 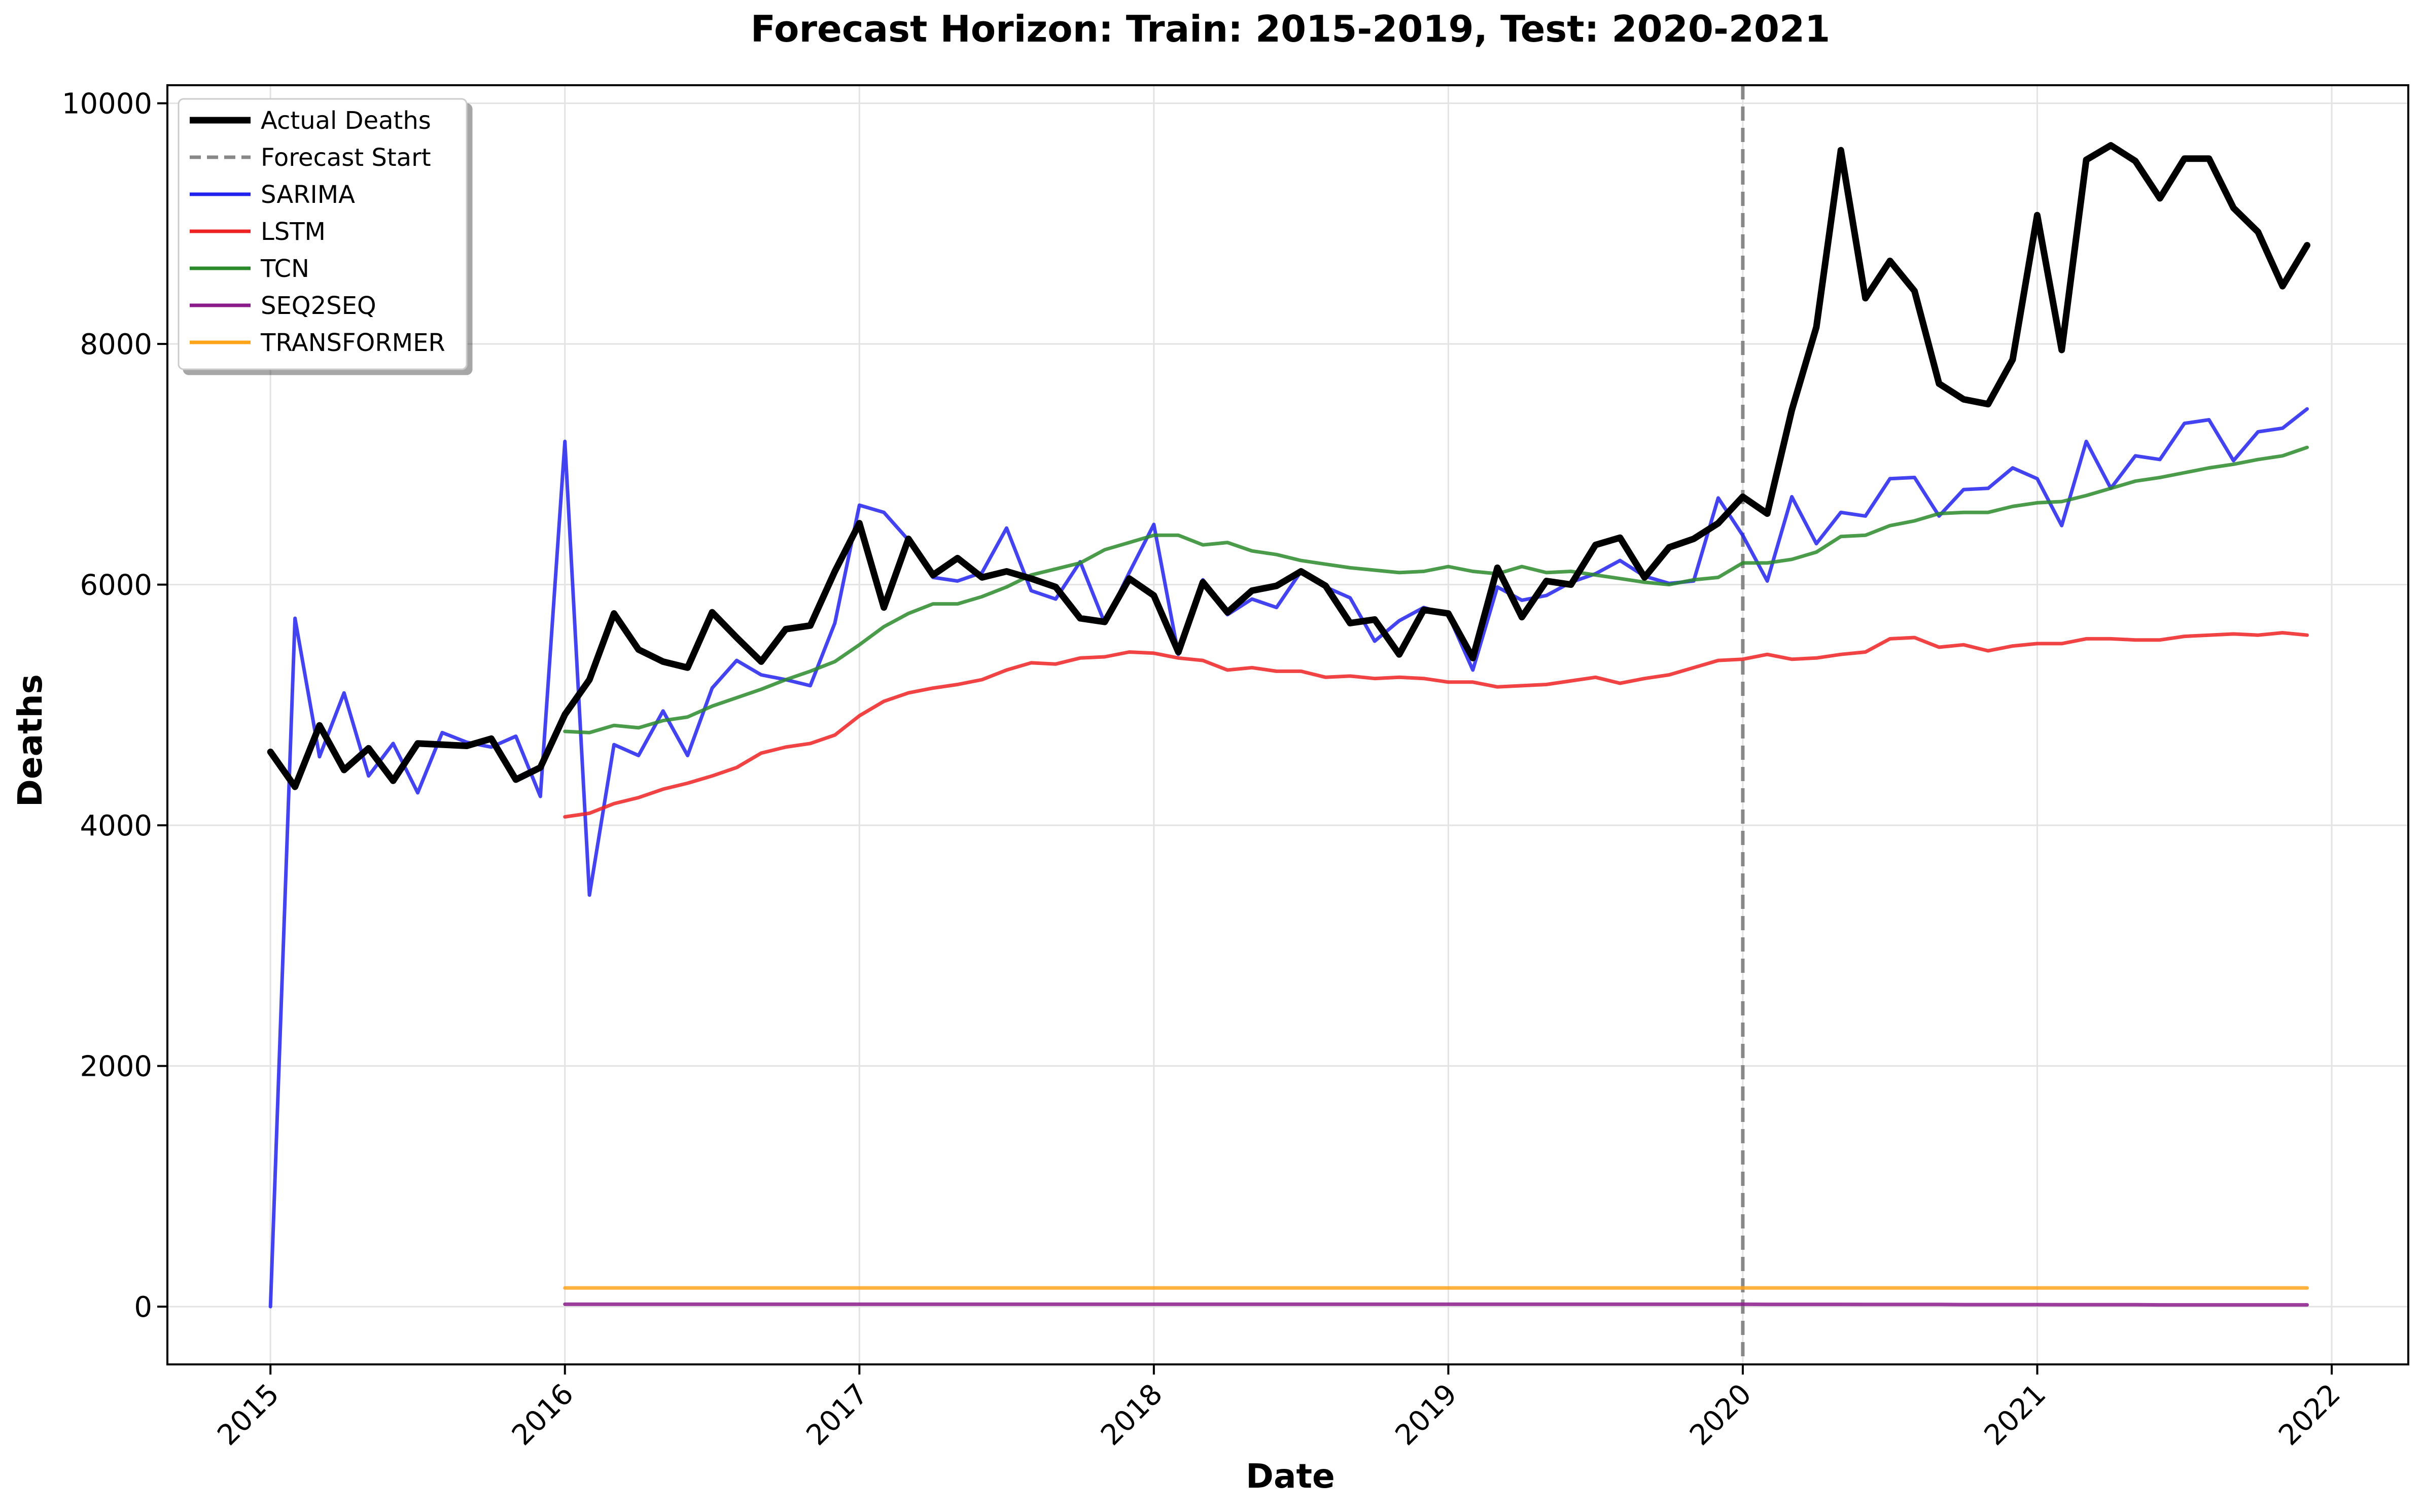 What do you see at coordinates (116, 1066) in the screenshot?
I see `y-tick-label: 2000` at bounding box center [116, 1066].